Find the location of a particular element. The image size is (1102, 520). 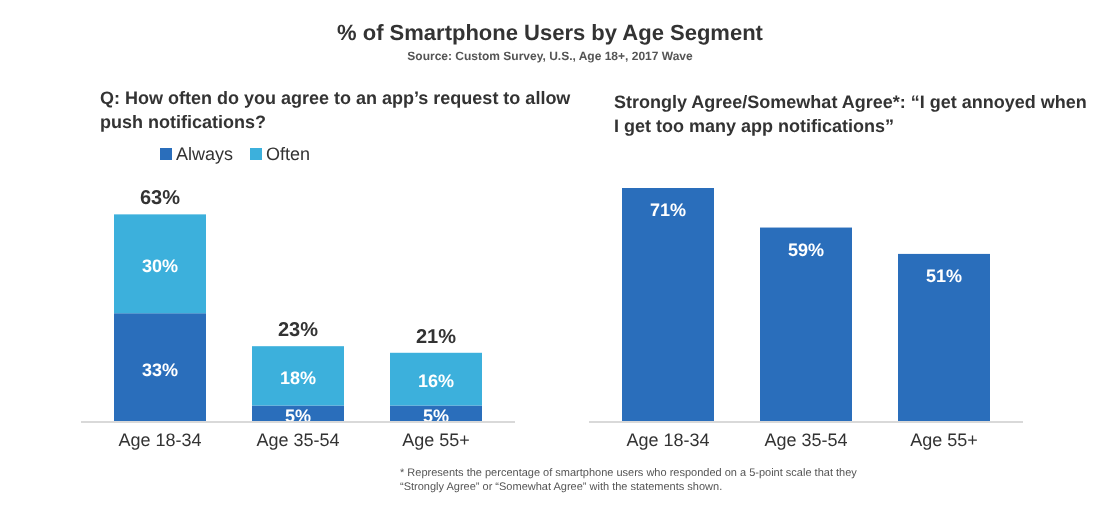

data-label: 59% is located at coordinates (806, 249).